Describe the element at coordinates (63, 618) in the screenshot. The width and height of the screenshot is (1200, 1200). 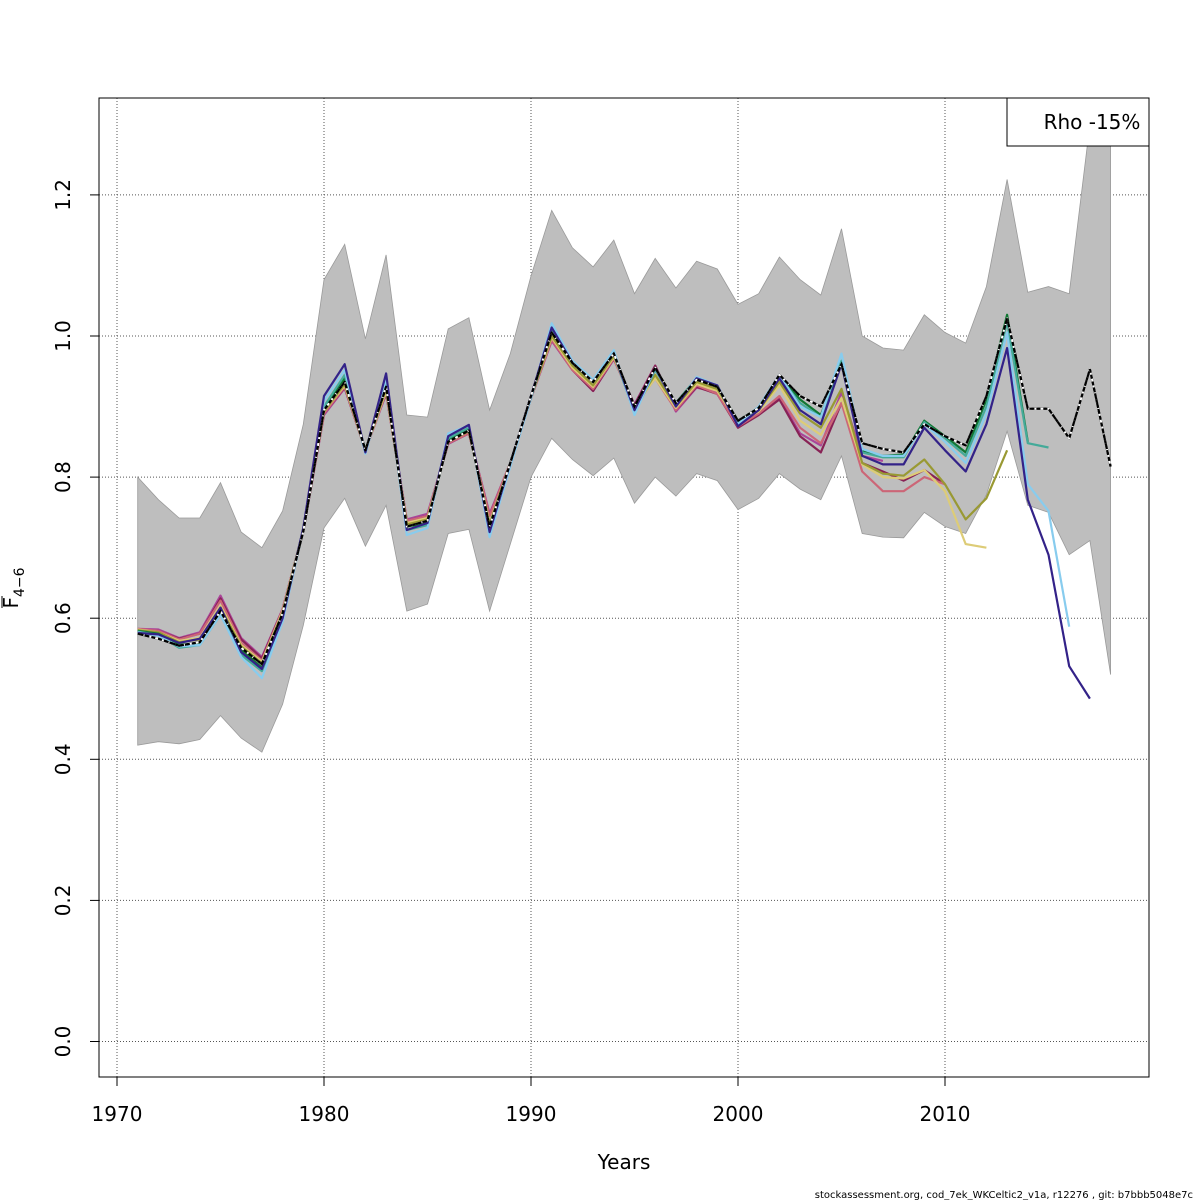
I see `y-tick-label: 0.6` at that location.